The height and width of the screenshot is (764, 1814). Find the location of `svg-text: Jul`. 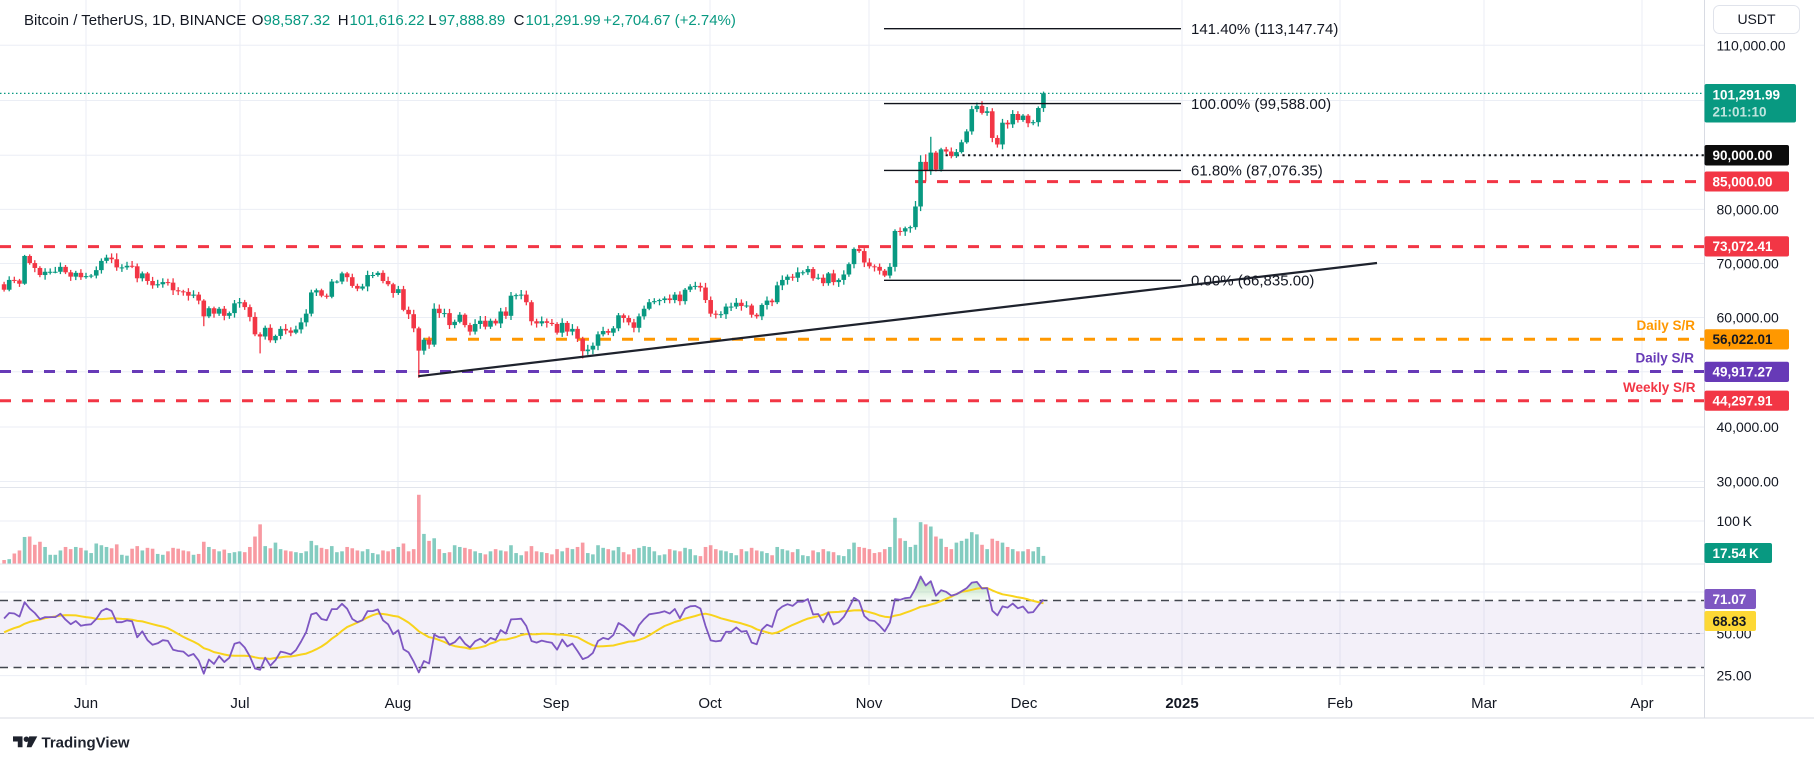

svg-text: Jul is located at coordinates (239, 703).